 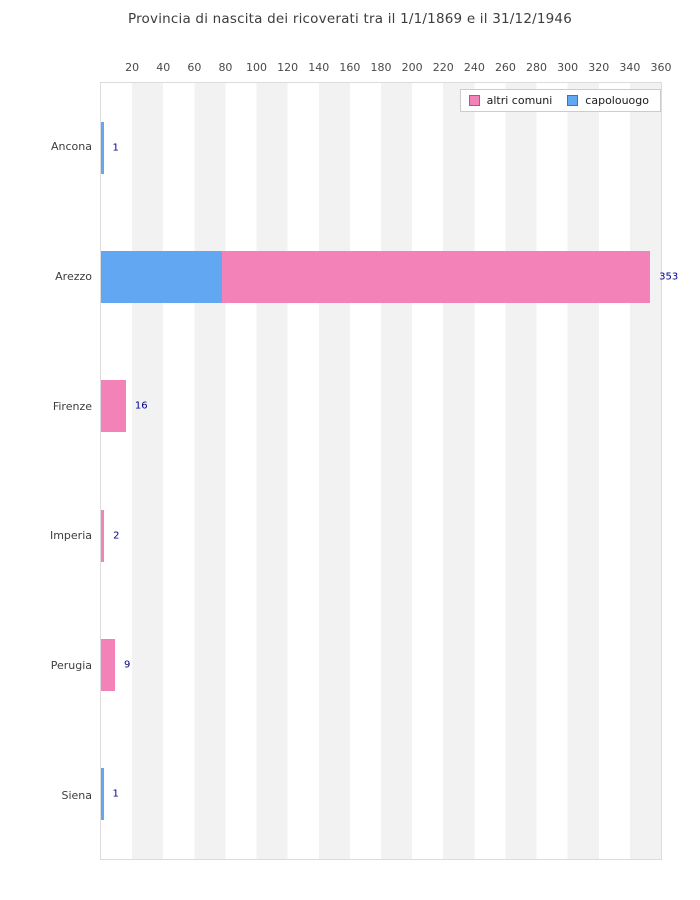 What do you see at coordinates (71, 147) in the screenshot?
I see `category-label: Ancona` at bounding box center [71, 147].